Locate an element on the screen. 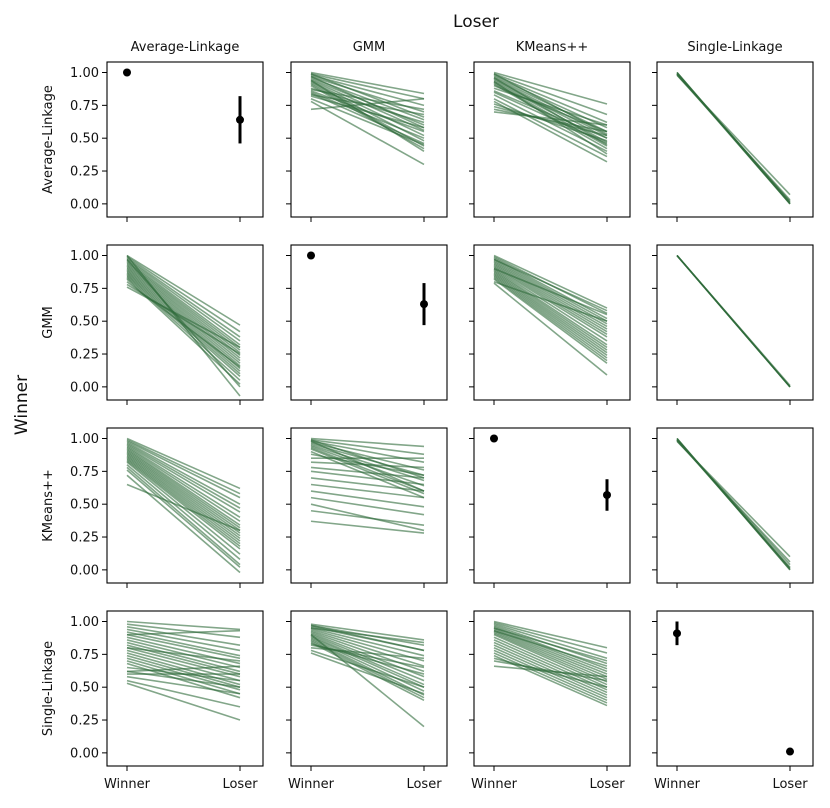 Image resolution: width=830 pixels, height=808 pixels. column-label: GMM is located at coordinates (369, 47).